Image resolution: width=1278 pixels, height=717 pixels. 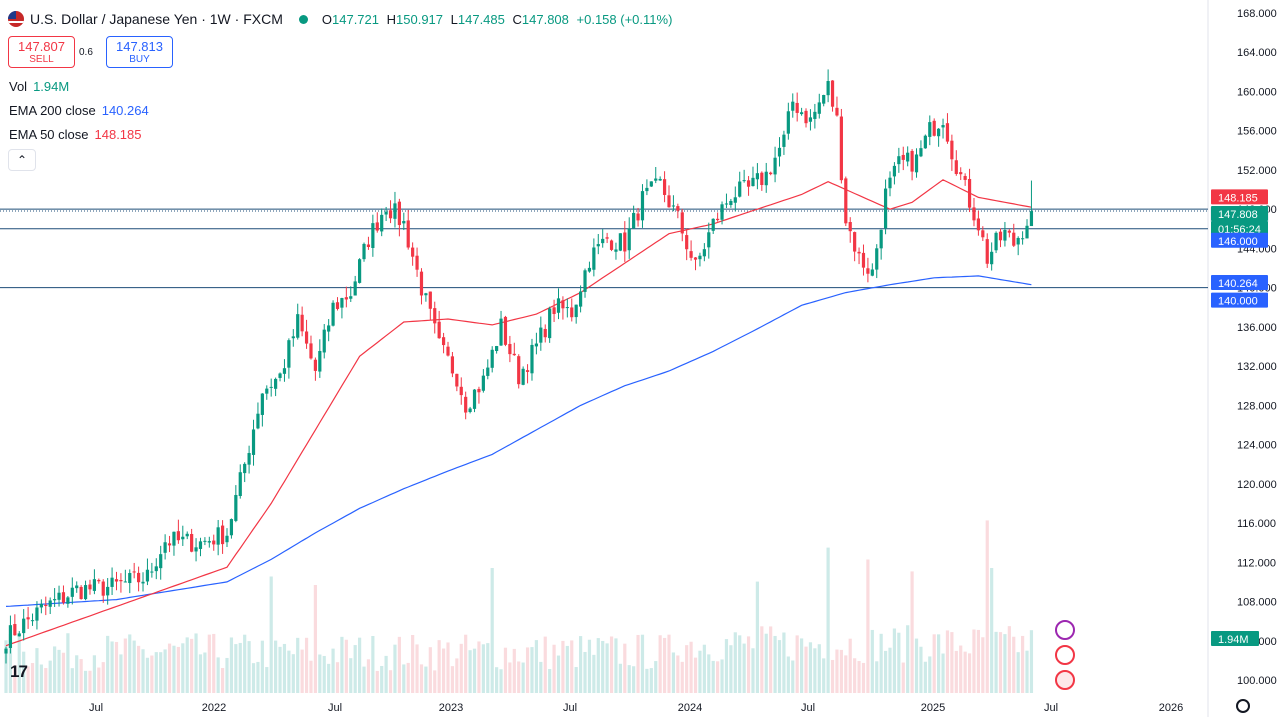 I want to click on gear-icon, so click(x=1243, y=706).